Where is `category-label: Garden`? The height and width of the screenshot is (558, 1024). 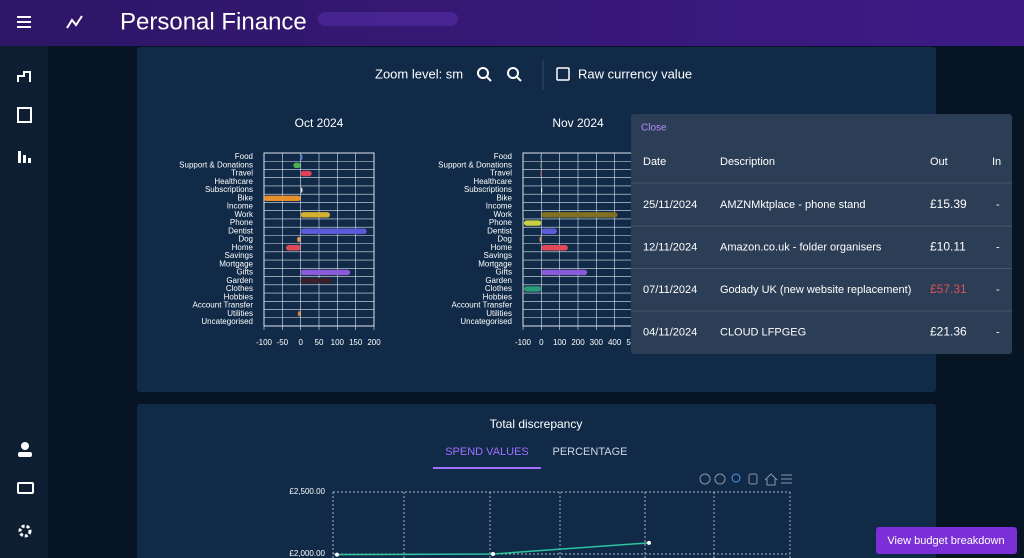
category-label: Garden is located at coordinates (239, 280).